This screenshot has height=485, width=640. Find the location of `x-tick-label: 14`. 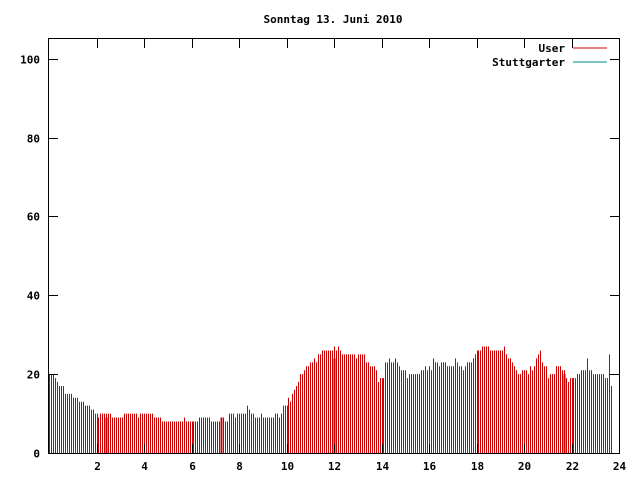

x-tick-label: 14 is located at coordinates (383, 466).